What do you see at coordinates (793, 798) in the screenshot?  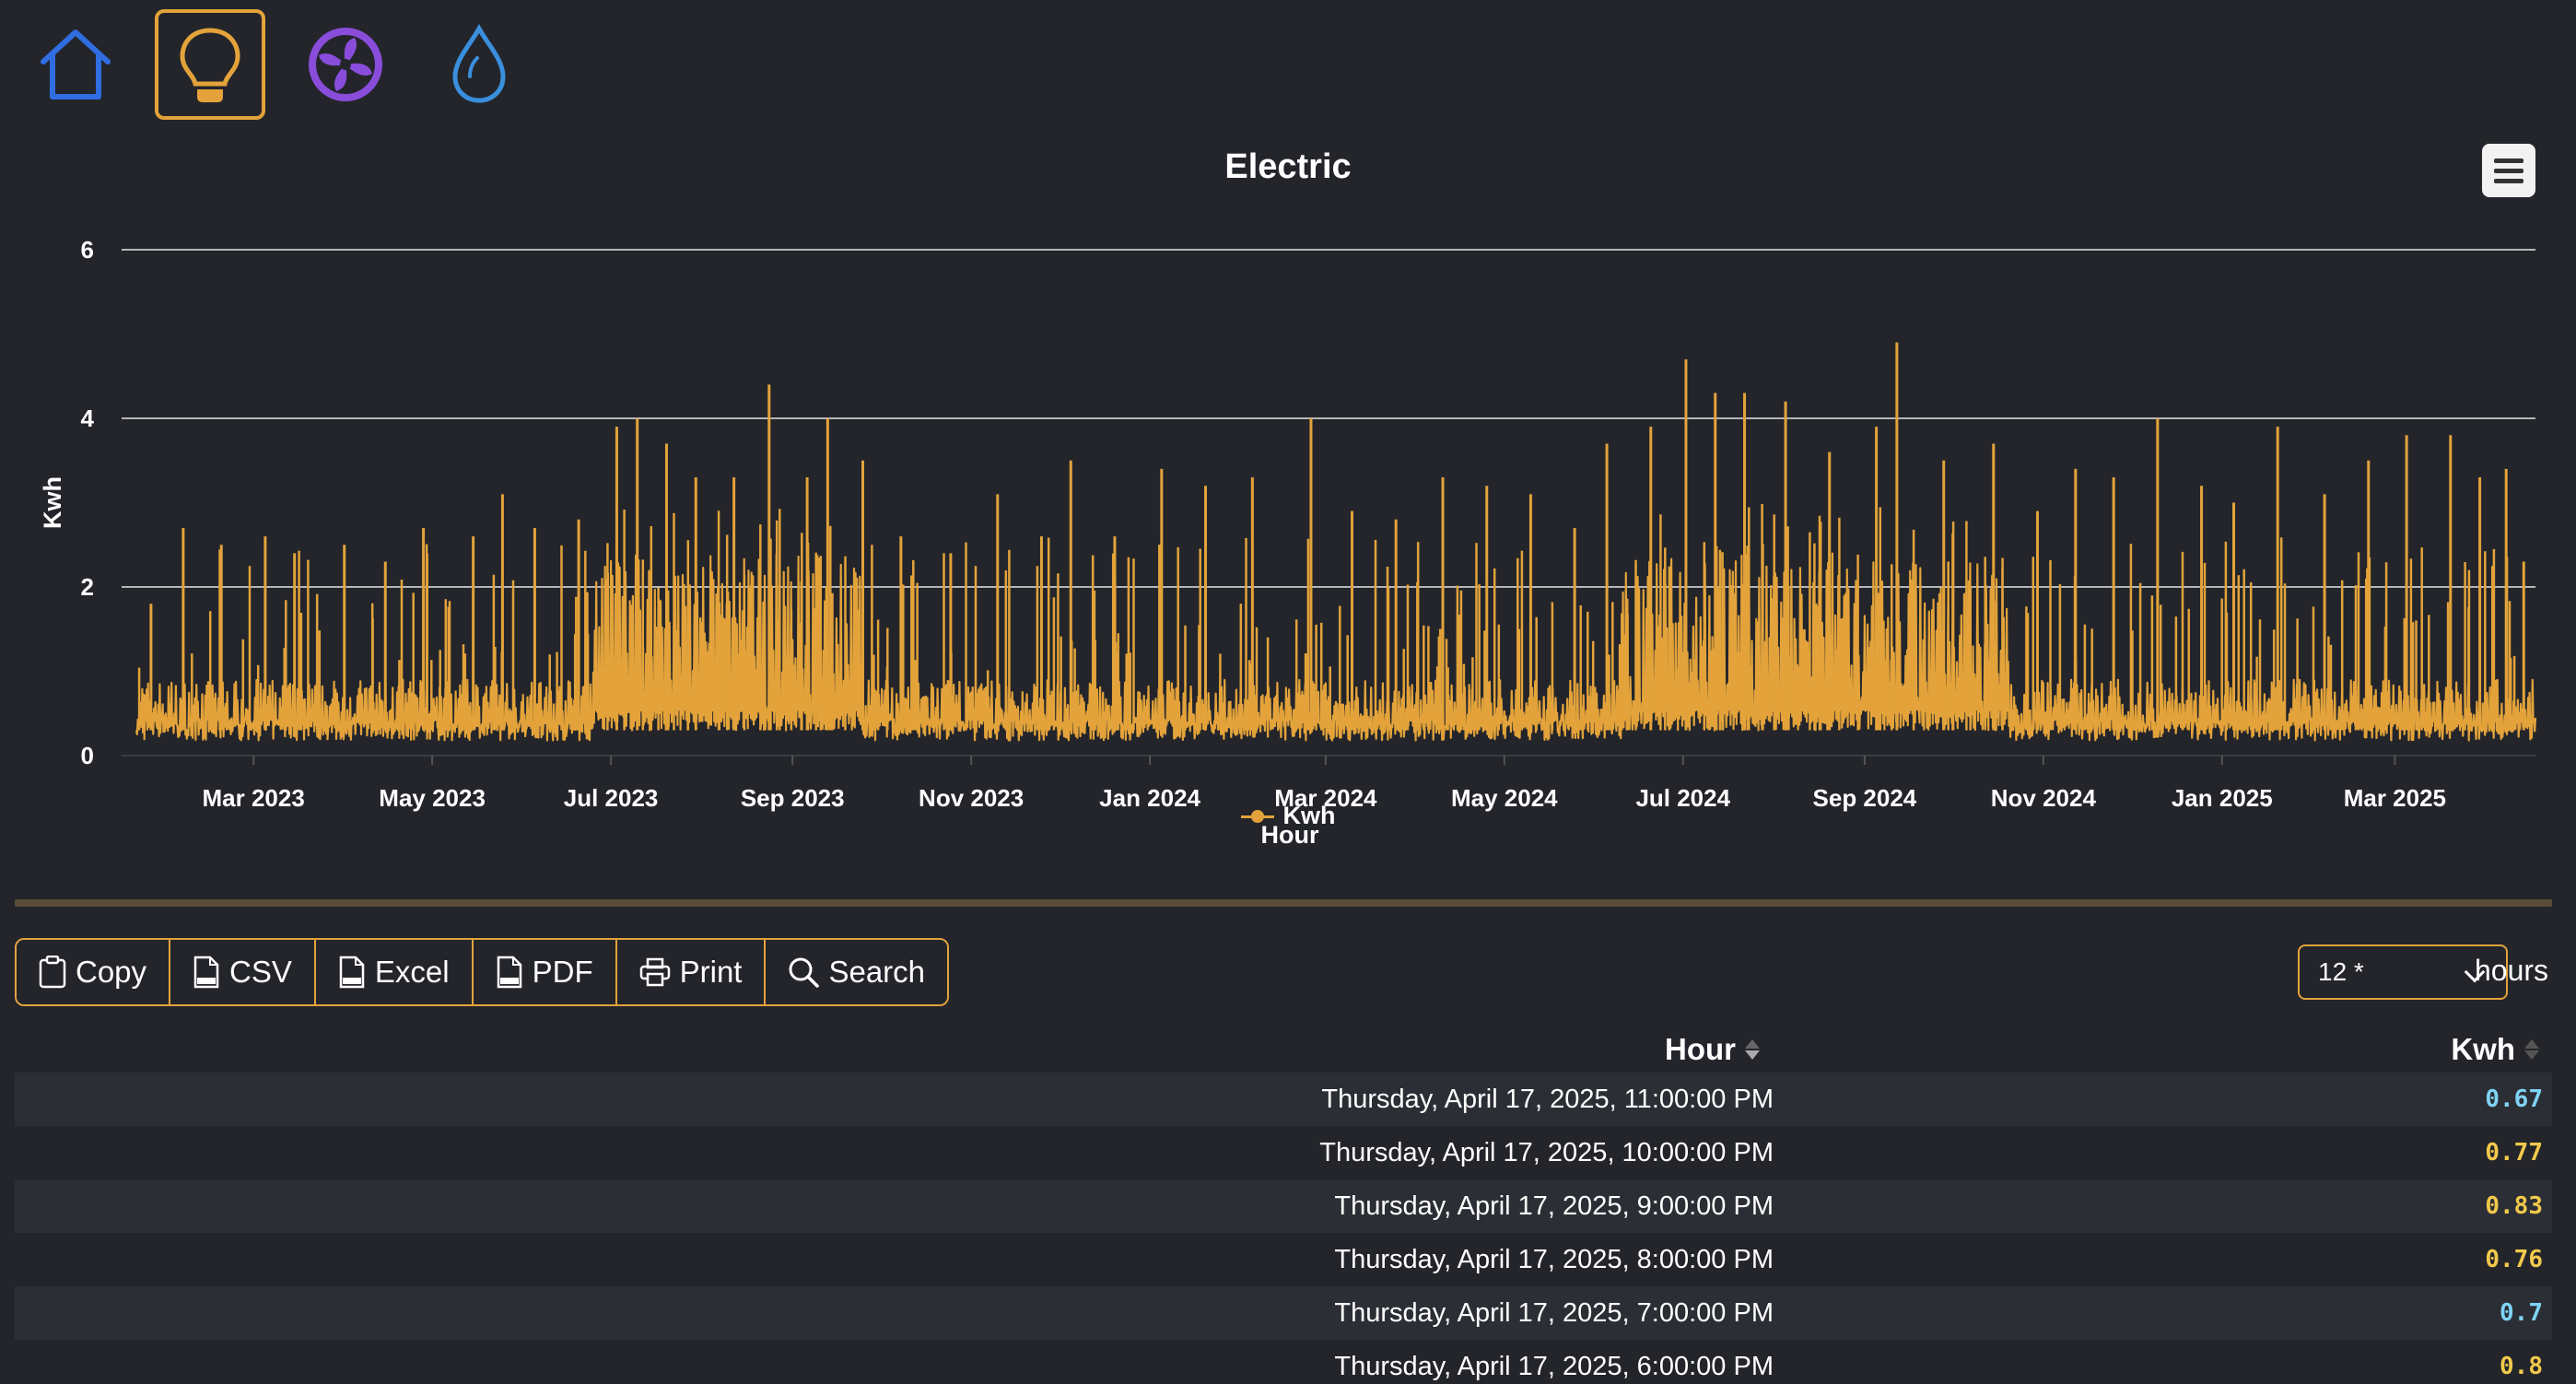 I see `x-tick-label: Sep 2023` at bounding box center [793, 798].